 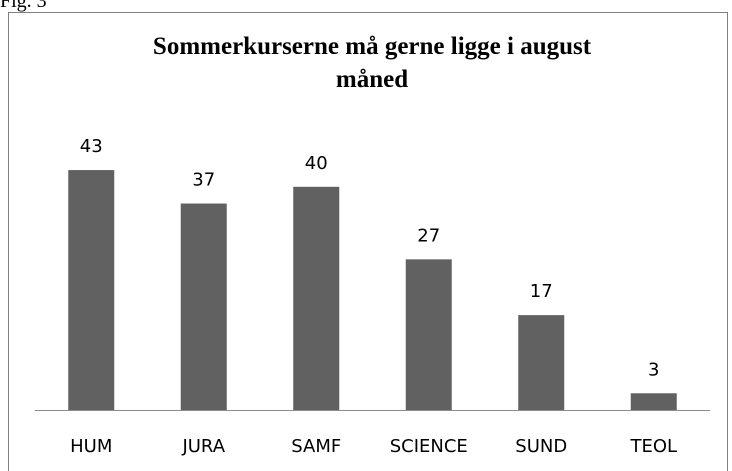 I want to click on chart-title: Sommerkurserne må gerne ligge i august, so click(x=372, y=46).